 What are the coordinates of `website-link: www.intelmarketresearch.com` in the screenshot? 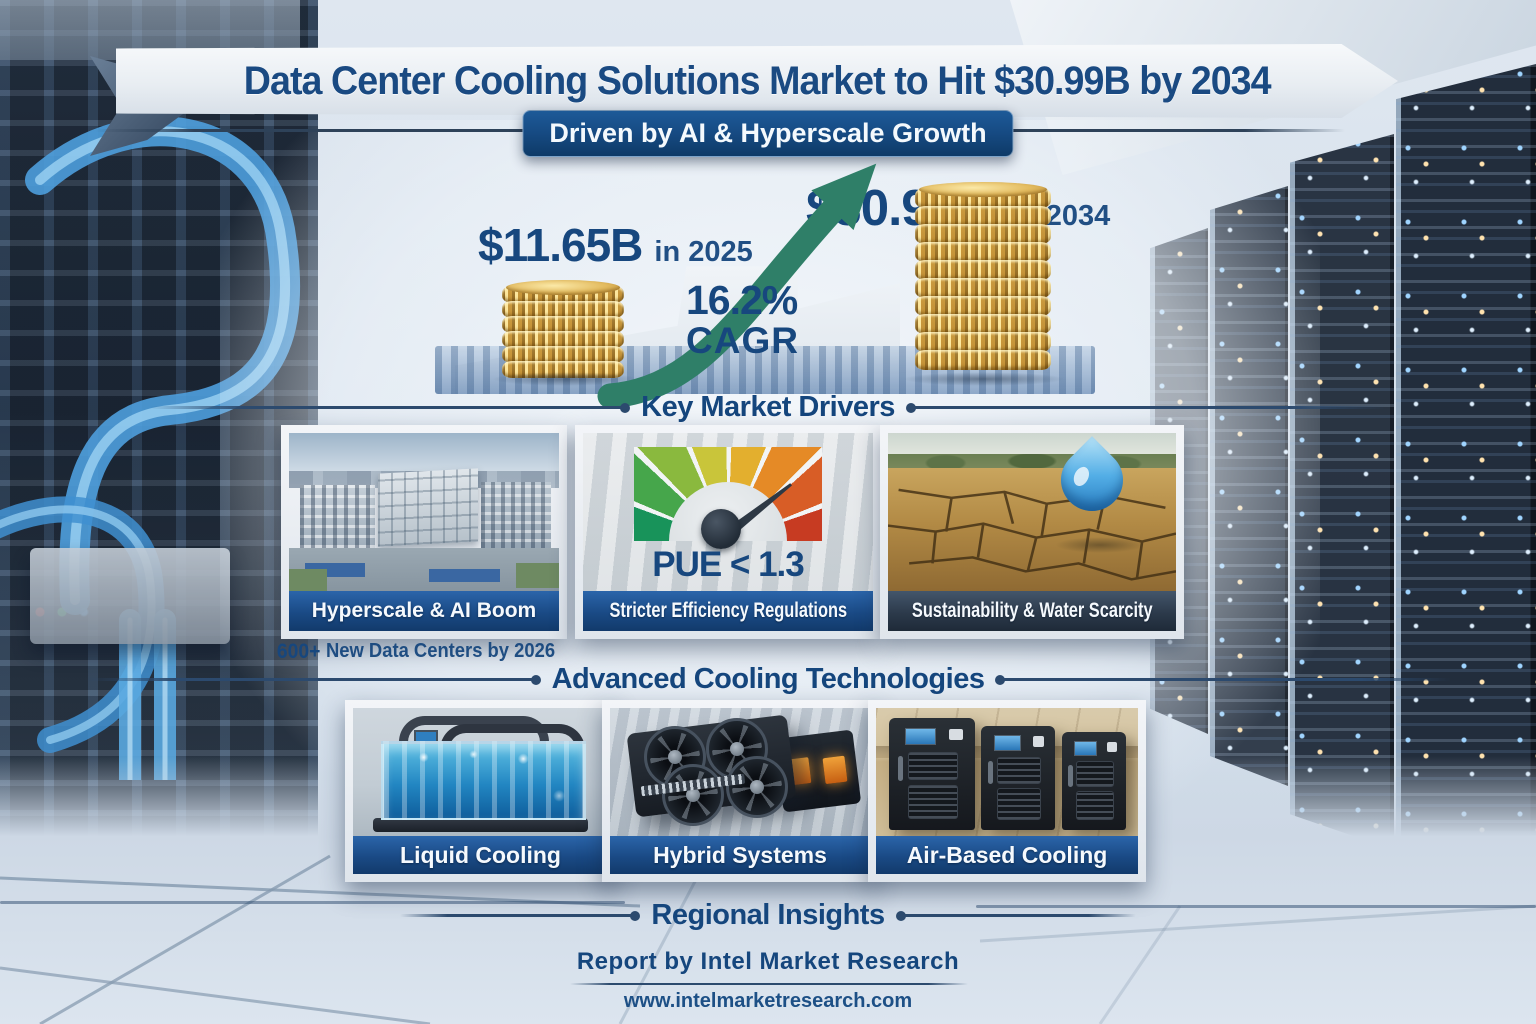 It's located at (768, 1001).